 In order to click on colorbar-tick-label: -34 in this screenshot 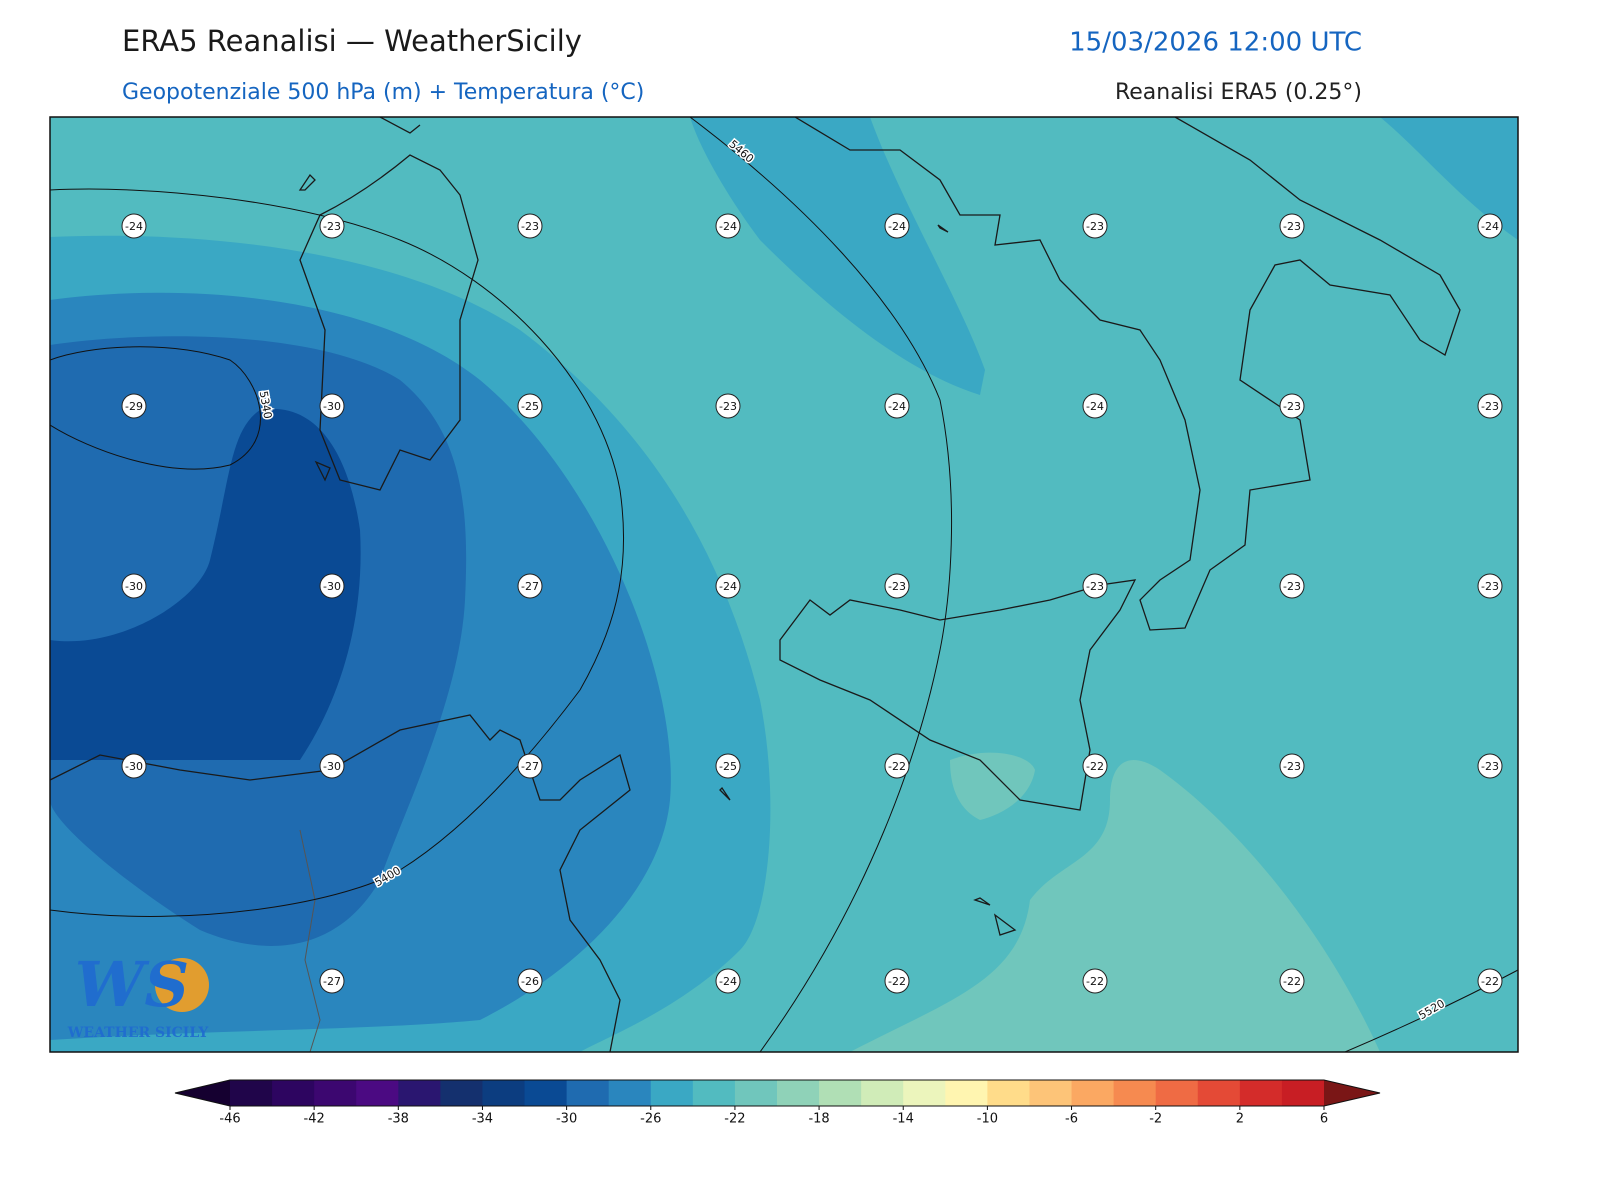, I will do `click(482, 1119)`.